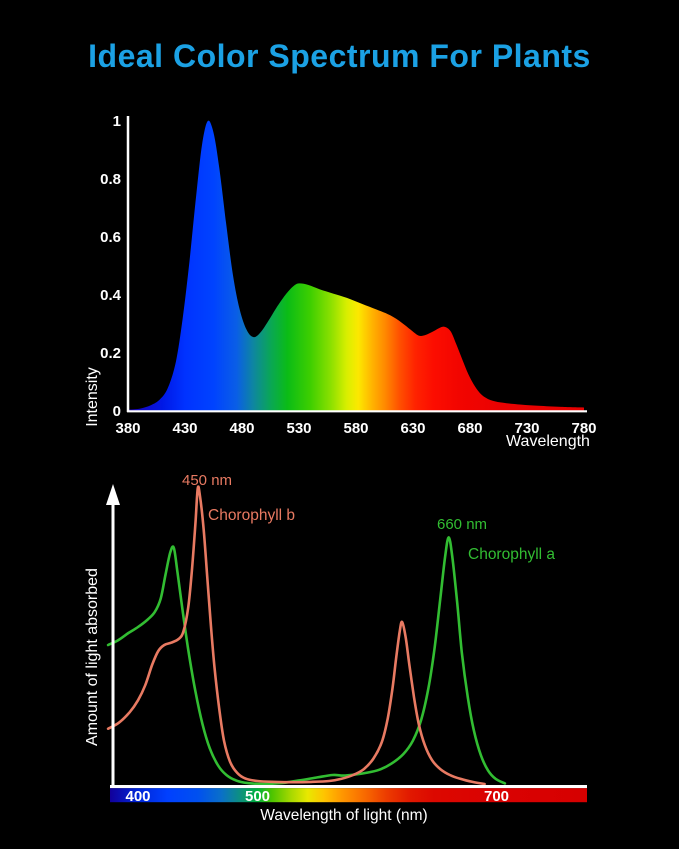 This screenshot has width=679, height=849. What do you see at coordinates (469, 428) in the screenshot?
I see `x-tick-label: 680` at bounding box center [469, 428].